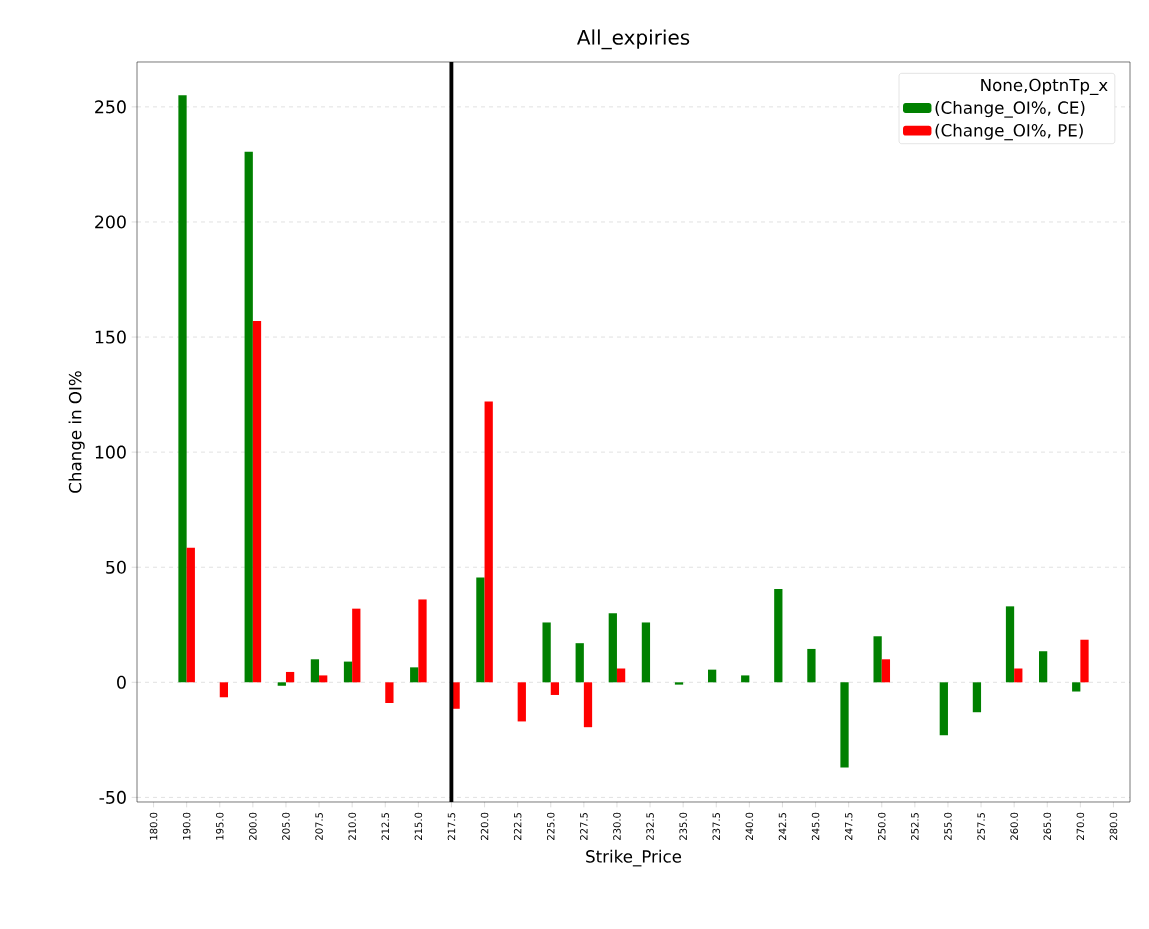  What do you see at coordinates (517, 826) in the screenshot?
I see `x-tick-label: 222.5` at bounding box center [517, 826].